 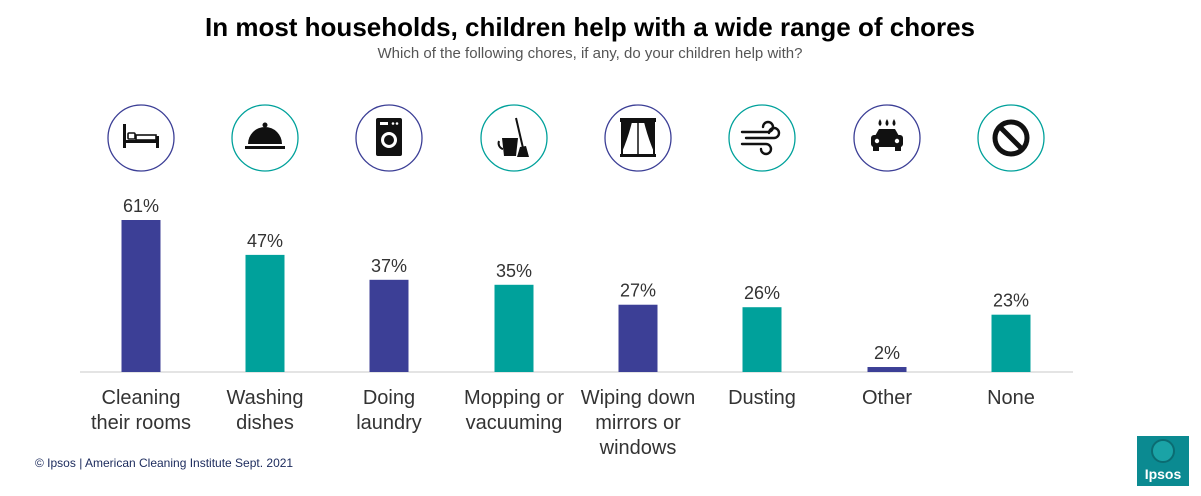 I want to click on category-label: Washing, so click(x=264, y=398).